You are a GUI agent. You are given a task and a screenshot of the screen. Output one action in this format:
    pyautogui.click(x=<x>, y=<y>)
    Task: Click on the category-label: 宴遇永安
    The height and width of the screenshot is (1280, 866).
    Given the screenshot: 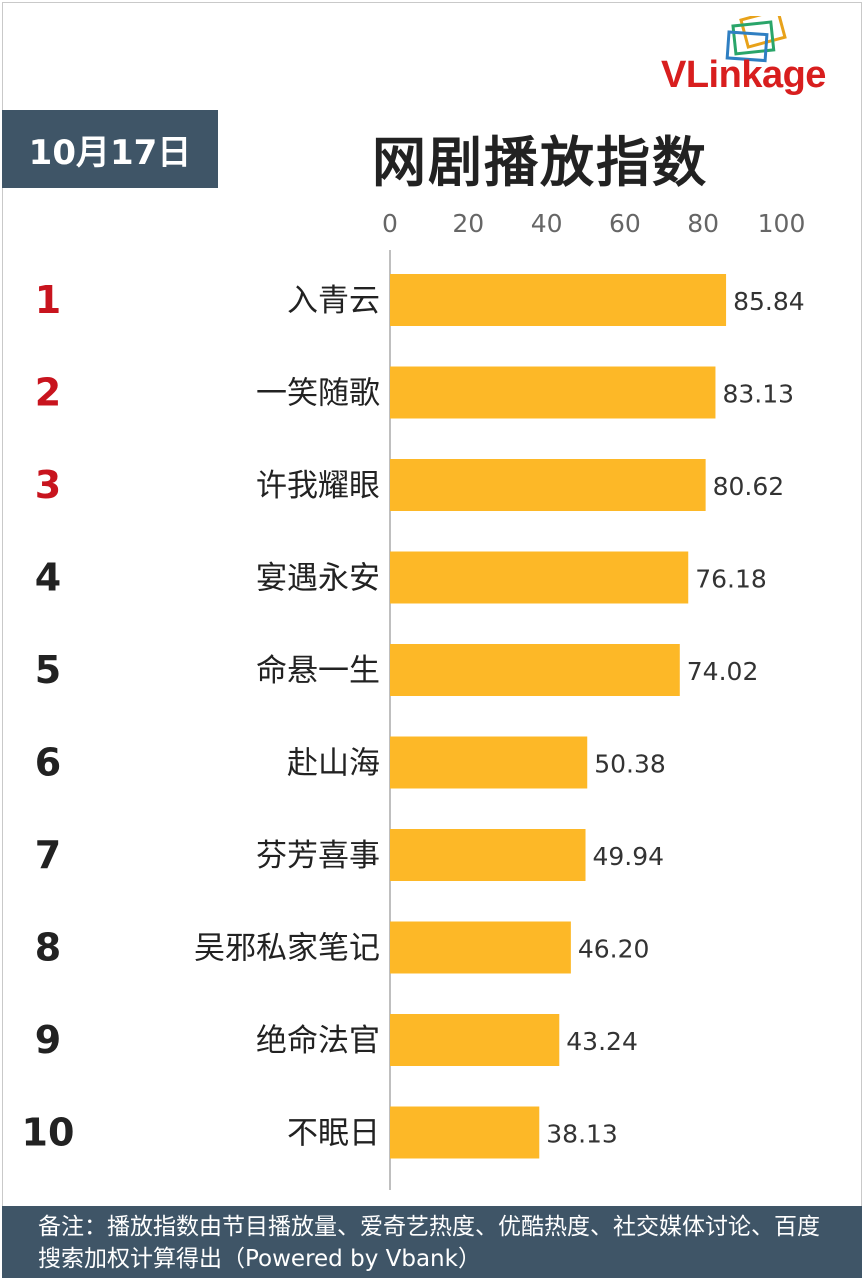 What is the action you would take?
    pyautogui.click(x=318, y=579)
    